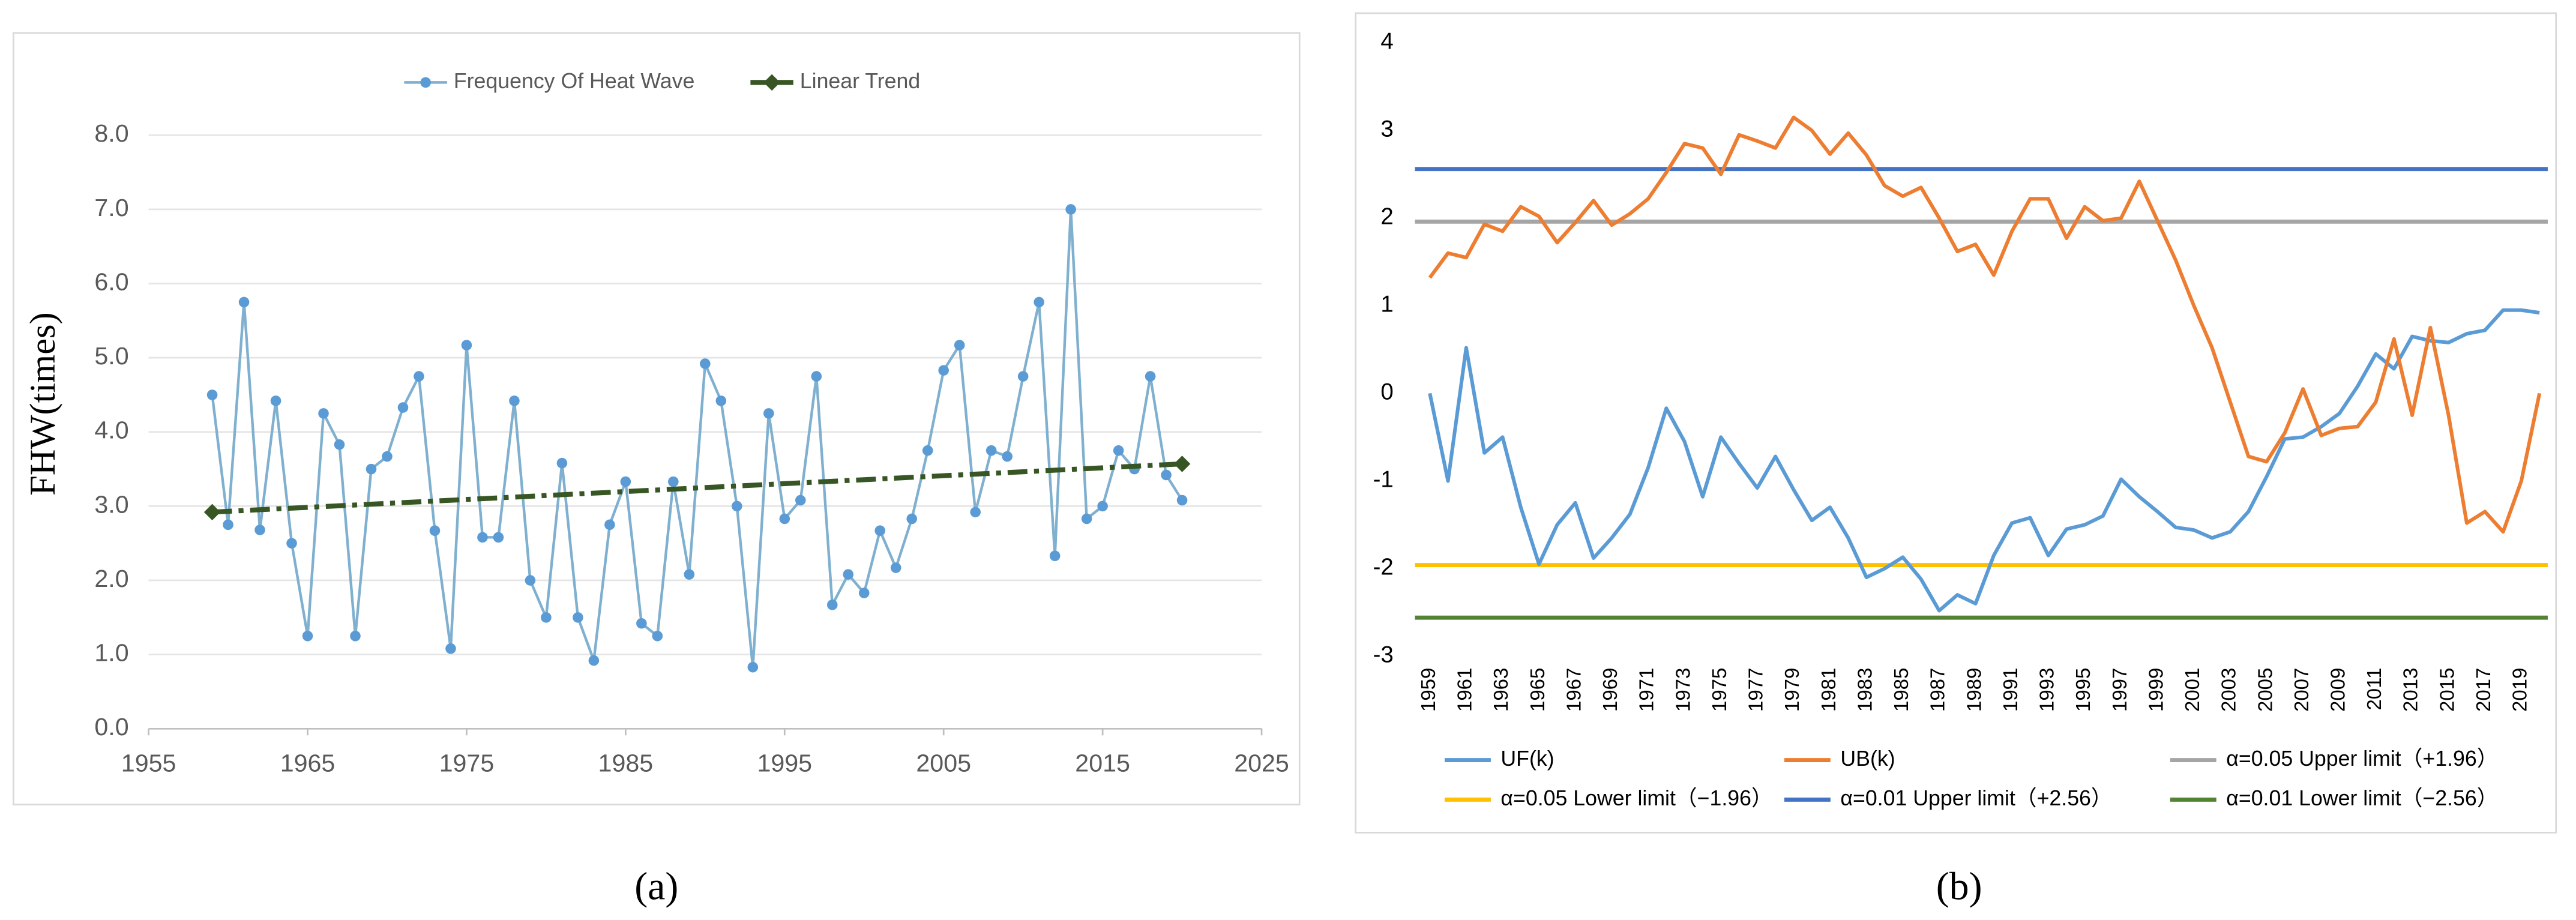  Describe the element at coordinates (574, 81) in the screenshot. I see `legend-label: Frequency Of Heat Wave` at that location.